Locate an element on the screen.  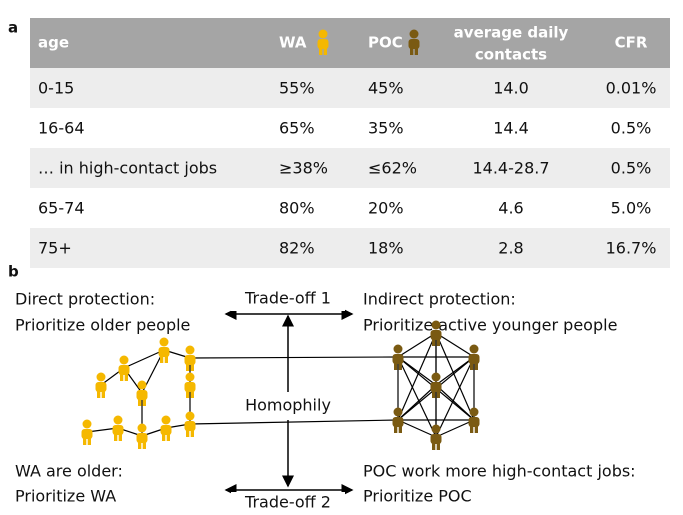
table-cell: 14.0 is located at coordinates (511, 88).